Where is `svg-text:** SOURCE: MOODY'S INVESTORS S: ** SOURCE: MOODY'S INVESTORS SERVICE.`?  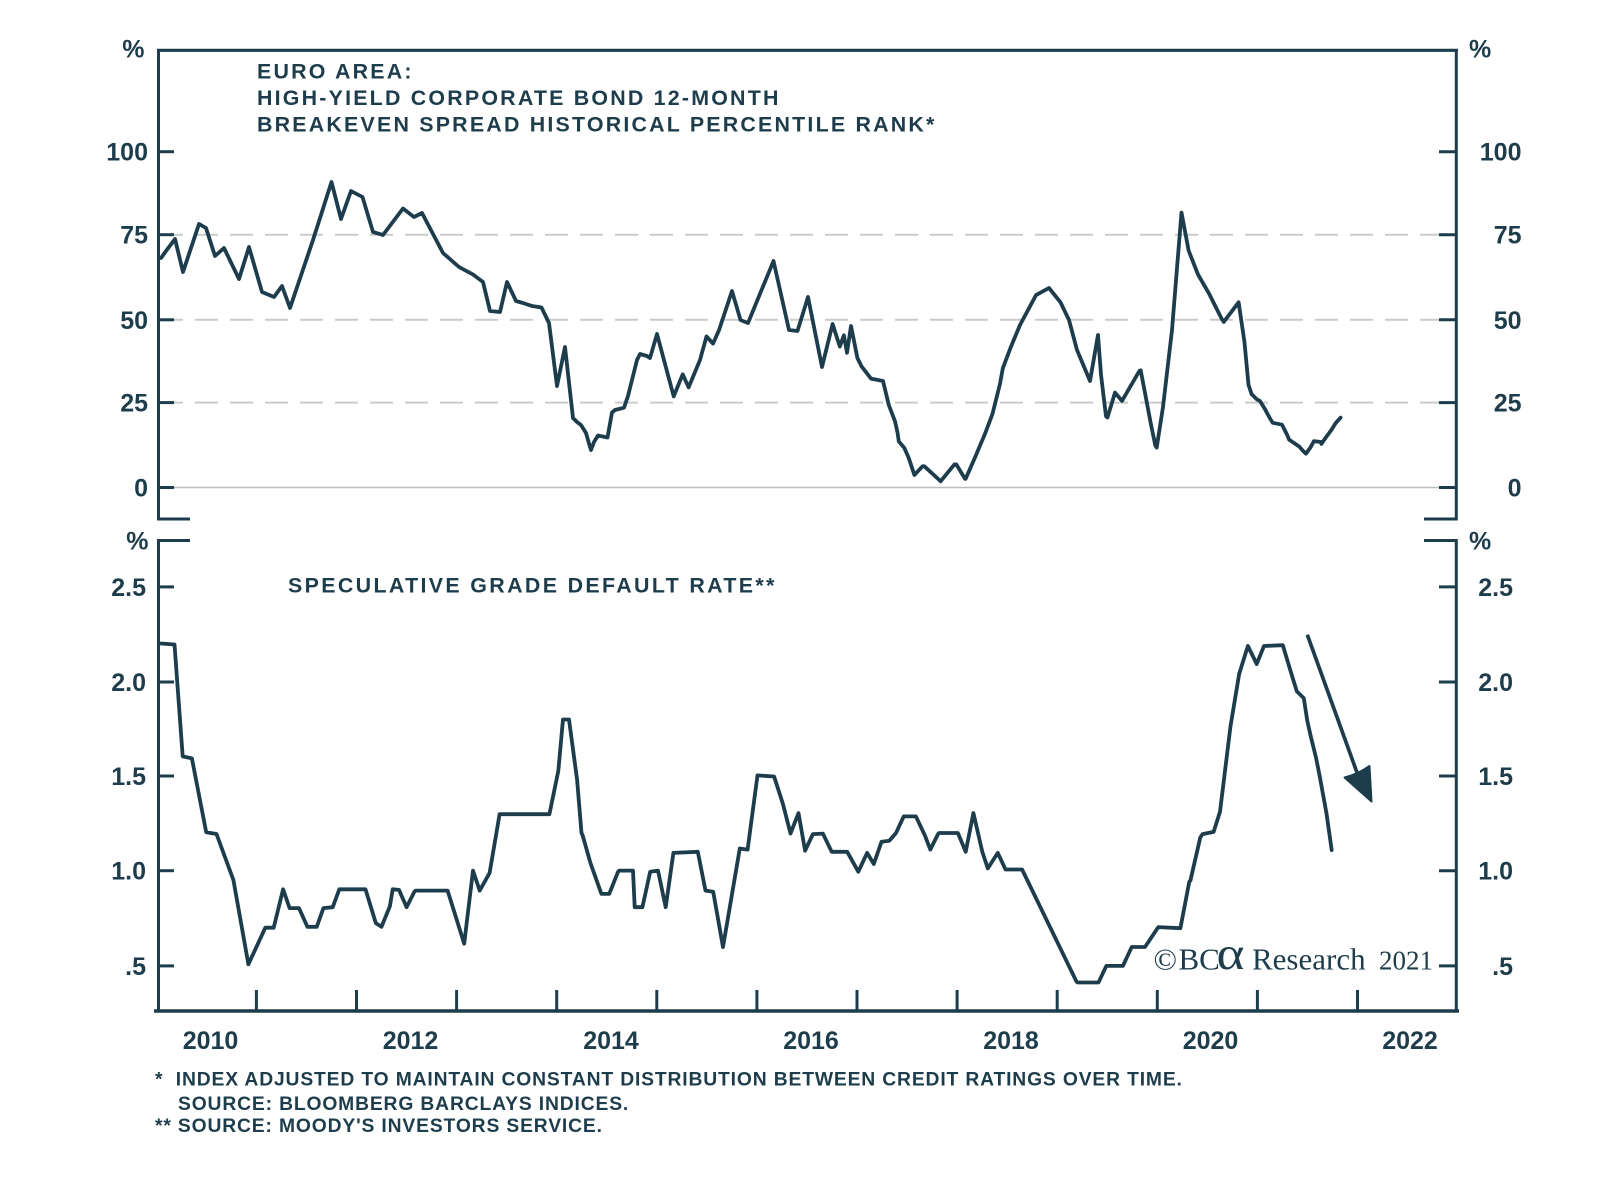
svg-text:** SOURCE: MOODY'S INVESTORS S: ** SOURCE: MOODY'S INVESTORS SERVICE. is located at coordinates (379, 1126).